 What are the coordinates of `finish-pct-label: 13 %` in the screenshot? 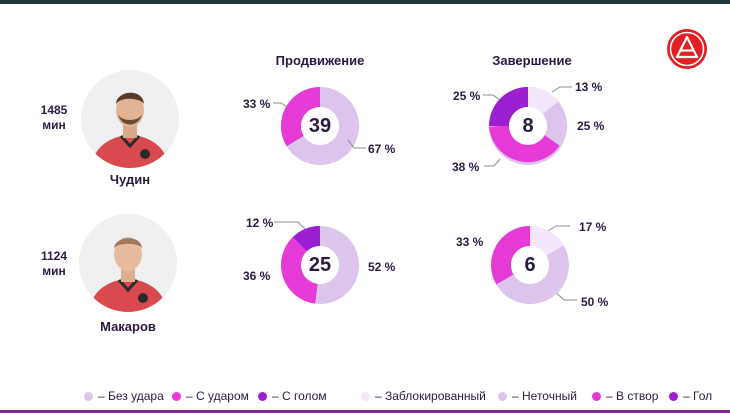 It's located at (589, 87).